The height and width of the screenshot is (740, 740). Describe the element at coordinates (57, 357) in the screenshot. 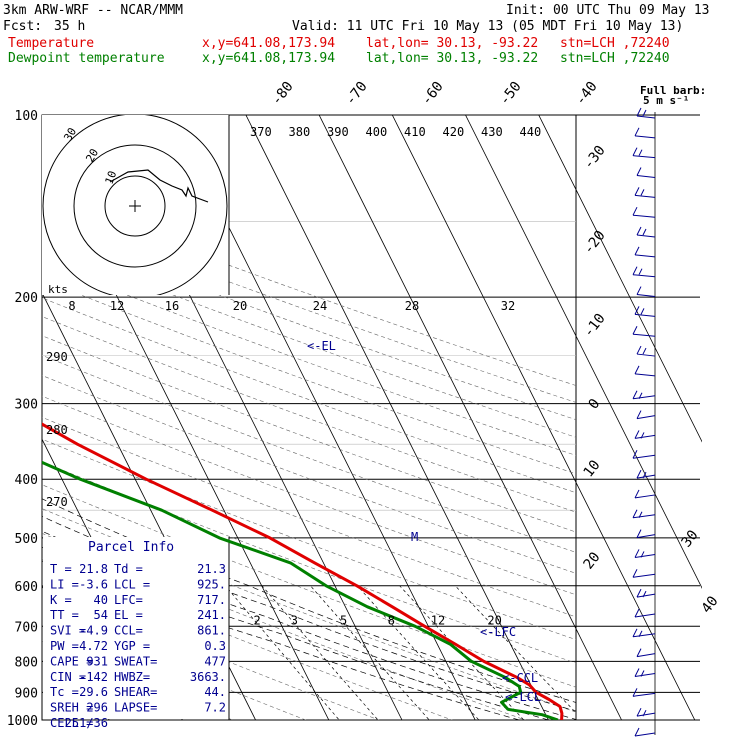

I see `theta-side-label: 290` at that location.